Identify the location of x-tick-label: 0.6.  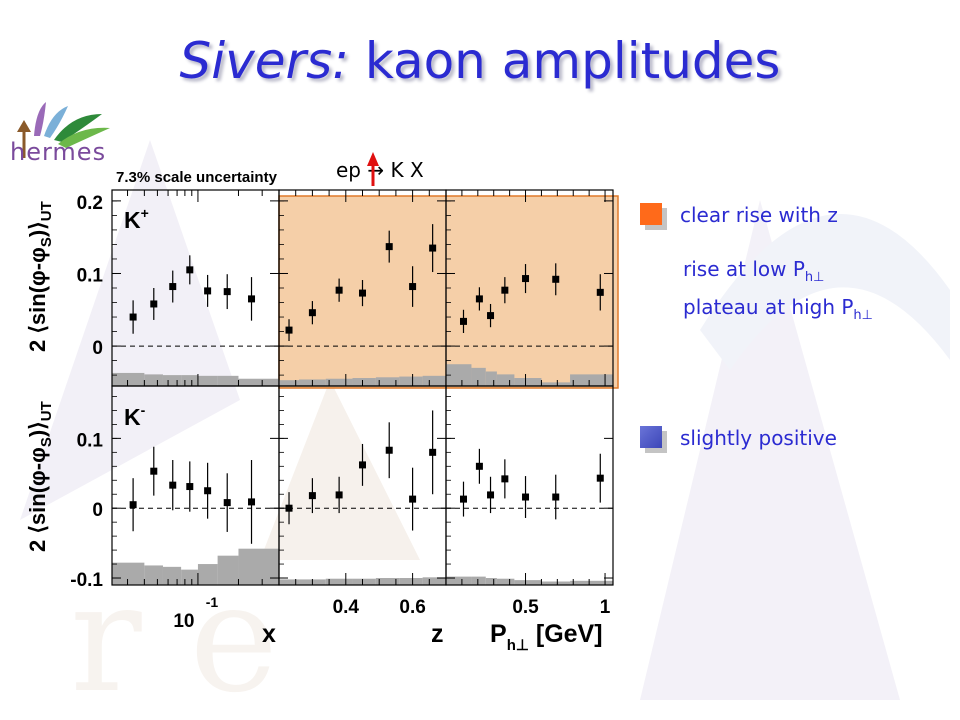
(412, 607).